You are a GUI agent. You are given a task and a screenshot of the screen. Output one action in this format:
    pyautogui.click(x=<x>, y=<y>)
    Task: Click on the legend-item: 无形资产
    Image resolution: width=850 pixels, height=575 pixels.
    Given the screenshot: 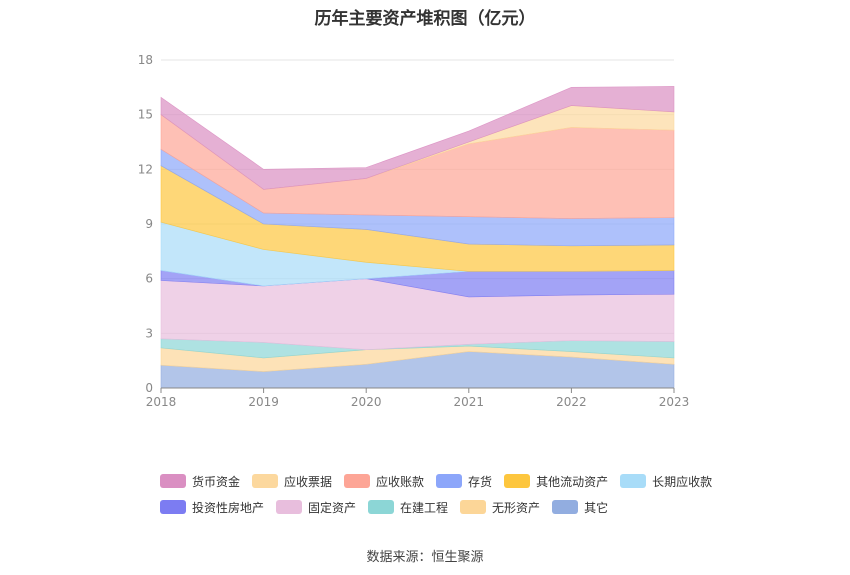 What is the action you would take?
    pyautogui.click(x=500, y=507)
    